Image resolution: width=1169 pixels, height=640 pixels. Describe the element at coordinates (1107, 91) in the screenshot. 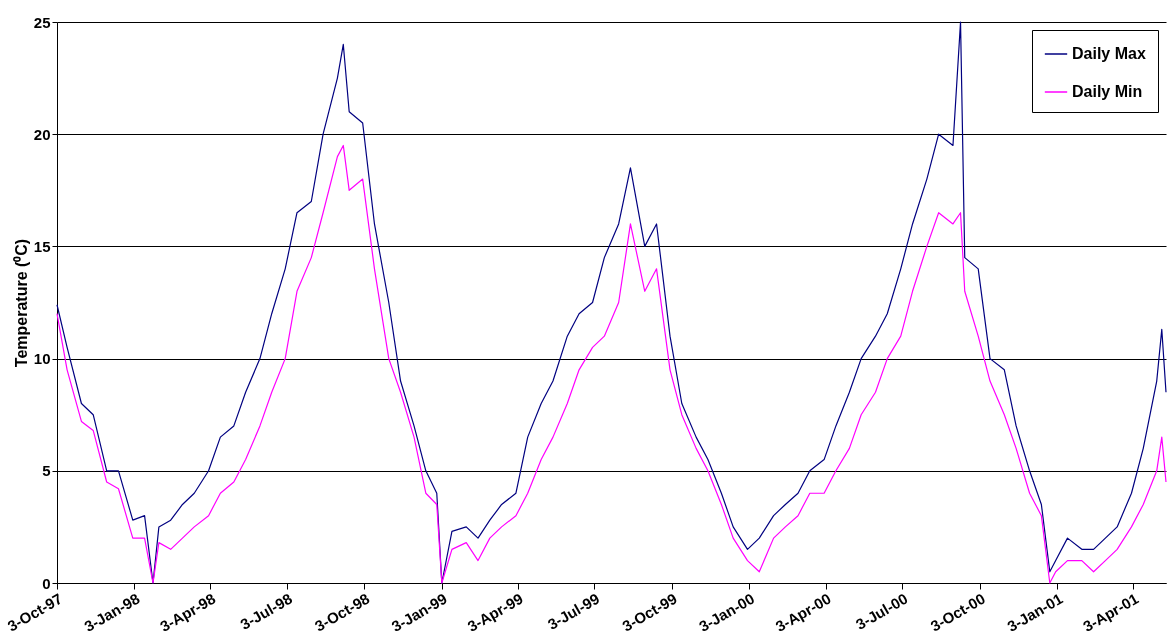

I see `legend-label: Daily Min` at that location.